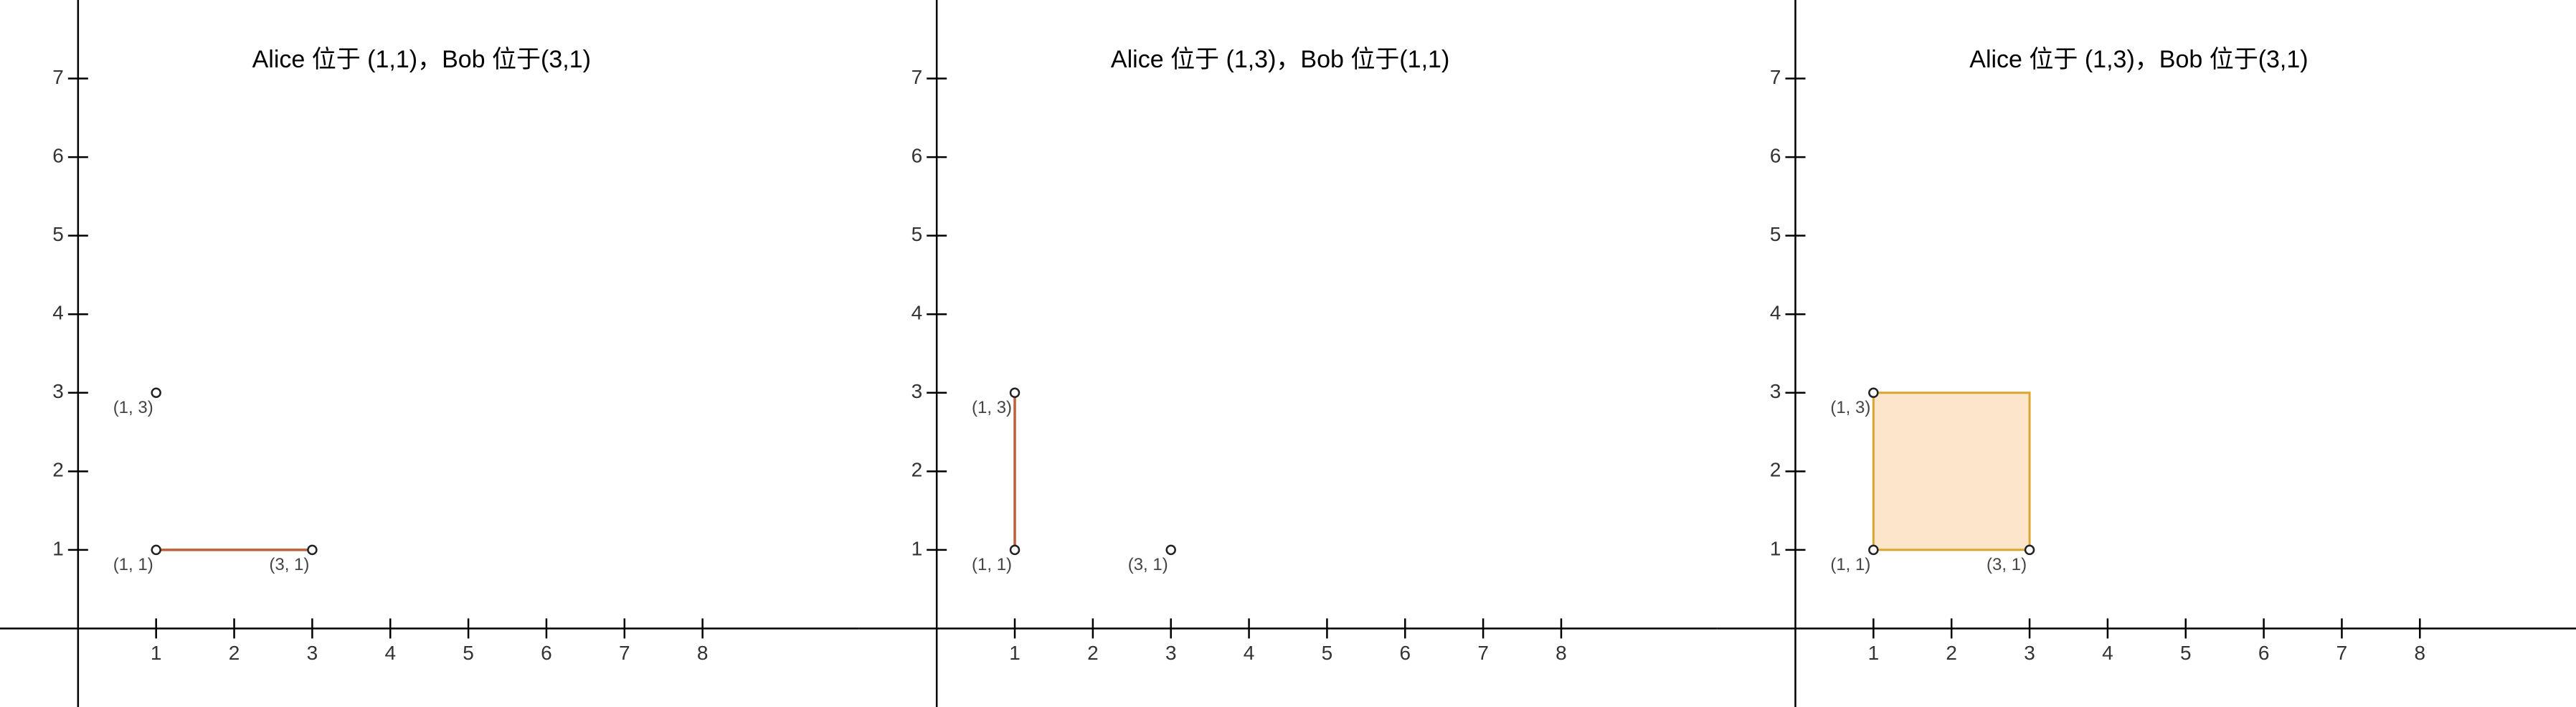 This screenshot has height=707, width=2576. What do you see at coordinates (2138, 59) in the screenshot?
I see `chart-title: Alice 位于 (1,3)，Bob 位于(3,1)` at bounding box center [2138, 59].